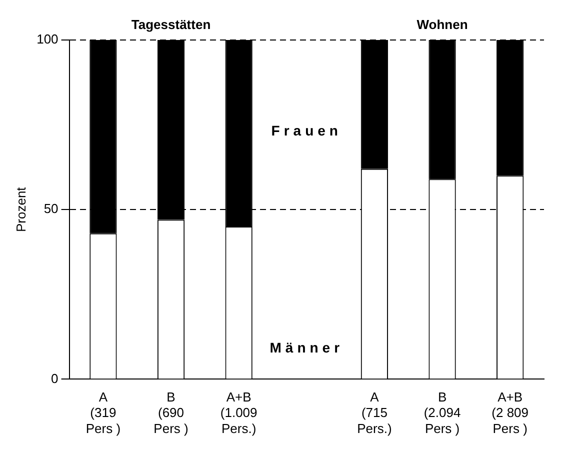 The height and width of the screenshot is (450, 564). What do you see at coordinates (103, 413) in the screenshot?
I see `x-tick-label: A (319 Pers )` at bounding box center [103, 413].